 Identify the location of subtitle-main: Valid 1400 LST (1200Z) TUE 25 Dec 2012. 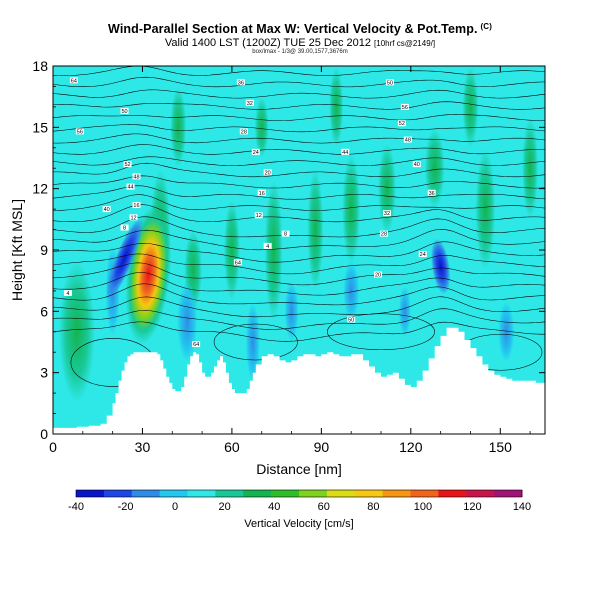
(267, 43).